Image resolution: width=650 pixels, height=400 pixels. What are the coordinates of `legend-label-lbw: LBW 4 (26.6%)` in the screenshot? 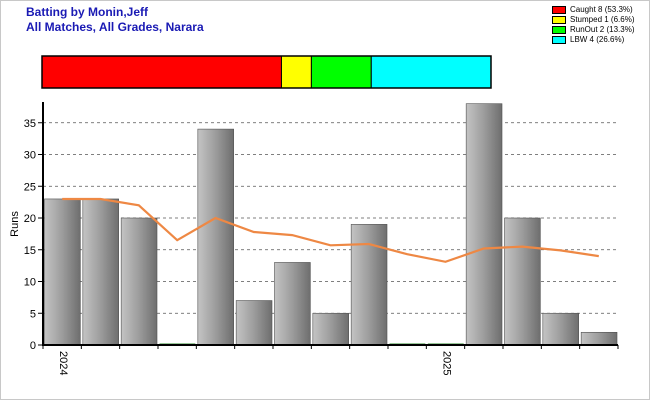 It's located at (597, 39).